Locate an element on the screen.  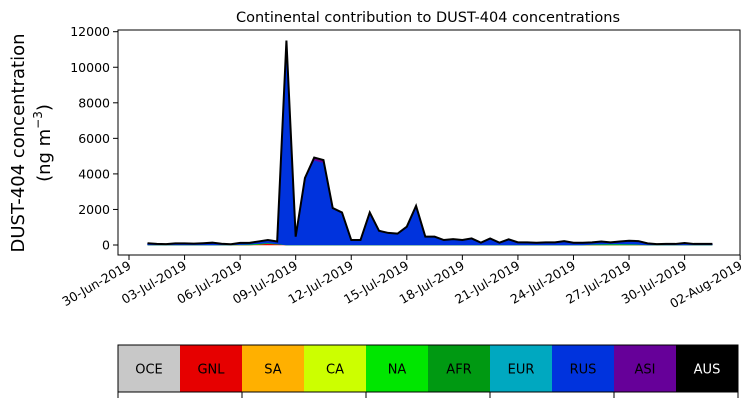
legend-swatch-ca is located at coordinates (335, 368).